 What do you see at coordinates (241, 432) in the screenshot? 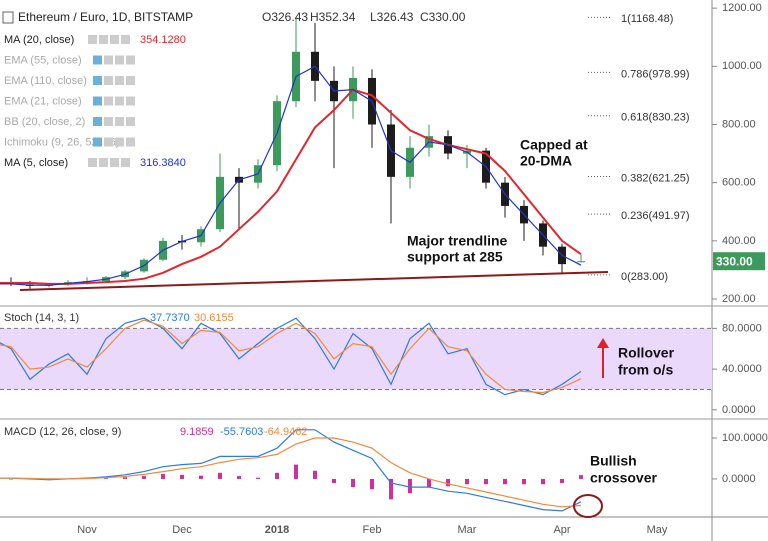
I see `legend-value: -55.7603` at bounding box center [241, 432].